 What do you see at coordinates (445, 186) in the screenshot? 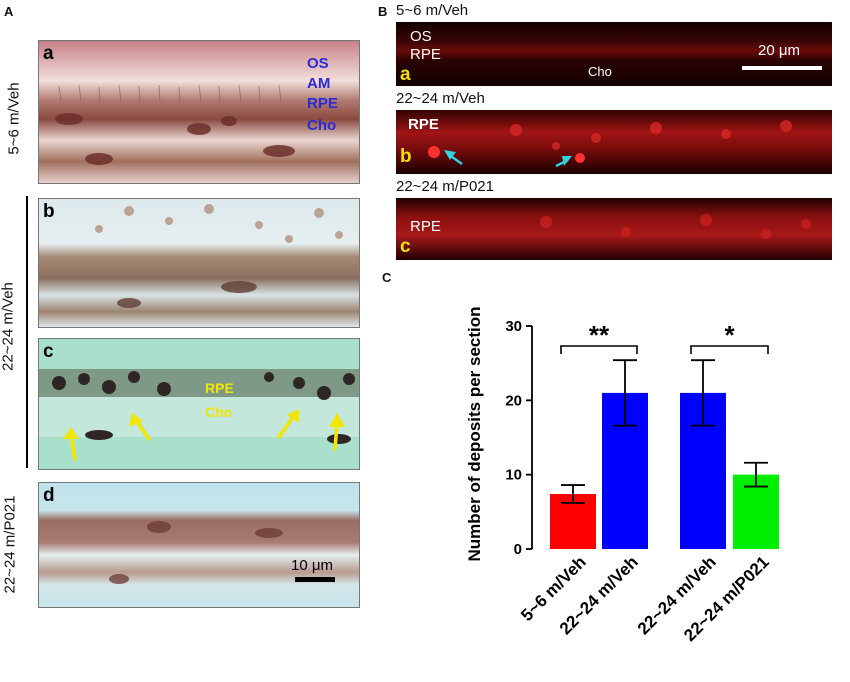
I see `fluo-title-c: 22~24 m/P021` at bounding box center [445, 186].